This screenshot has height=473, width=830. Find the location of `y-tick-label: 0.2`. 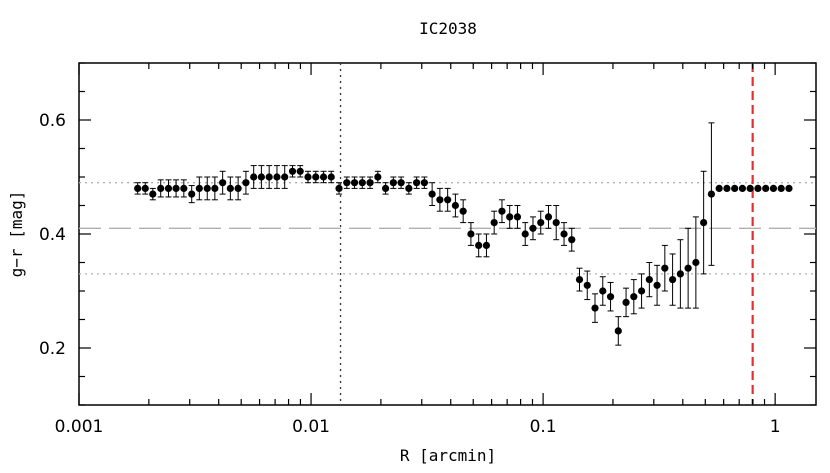

y-tick-label: 0.2 is located at coordinates (52, 349).